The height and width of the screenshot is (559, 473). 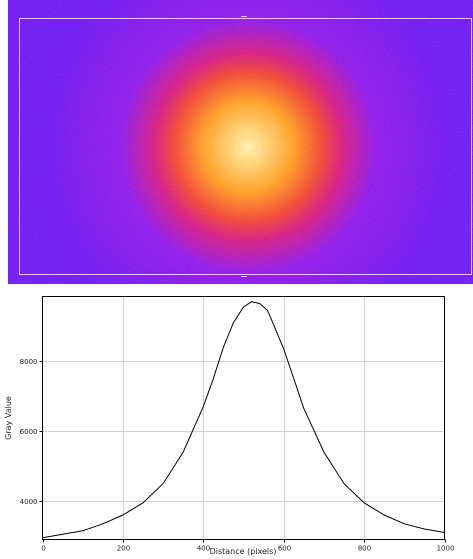 What do you see at coordinates (29, 502) in the screenshot?
I see `y-tick-label: 4000` at bounding box center [29, 502].